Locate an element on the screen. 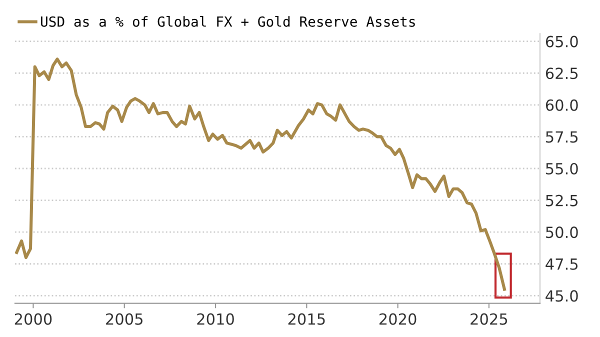  legend-label: USD as a % of Global FX + Gold Reserve Assets is located at coordinates (227, 21).